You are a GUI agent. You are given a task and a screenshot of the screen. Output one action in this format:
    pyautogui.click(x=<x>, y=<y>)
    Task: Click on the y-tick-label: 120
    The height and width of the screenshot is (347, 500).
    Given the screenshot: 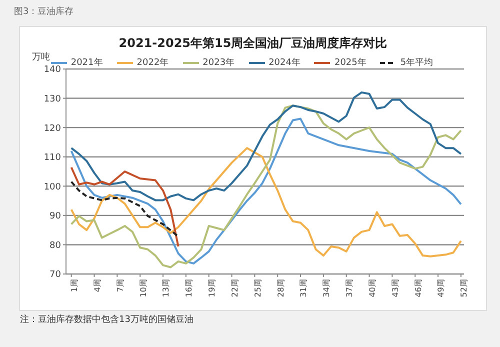 What is the action you would take?
    pyautogui.click(x=53, y=129)
    